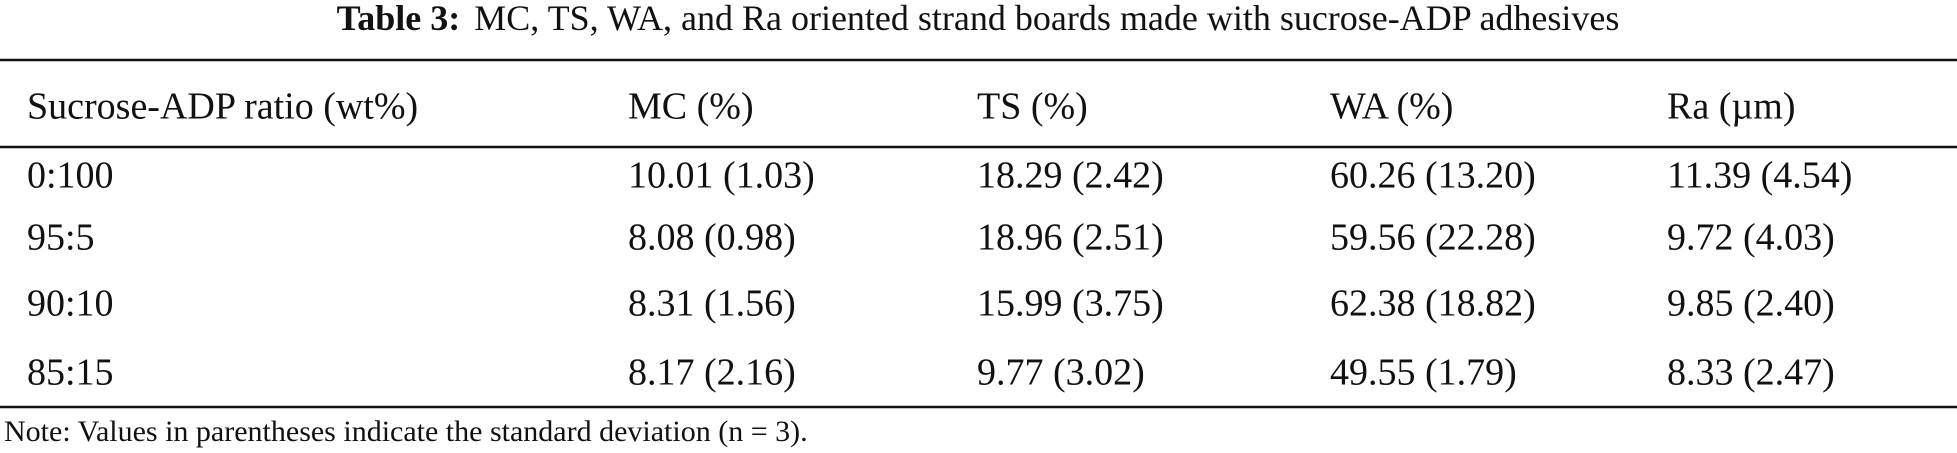 Image resolution: width=1957 pixels, height=453 pixels. Describe the element at coordinates (61, 238) in the screenshot. I see `table-cell: 95:5` at that location.